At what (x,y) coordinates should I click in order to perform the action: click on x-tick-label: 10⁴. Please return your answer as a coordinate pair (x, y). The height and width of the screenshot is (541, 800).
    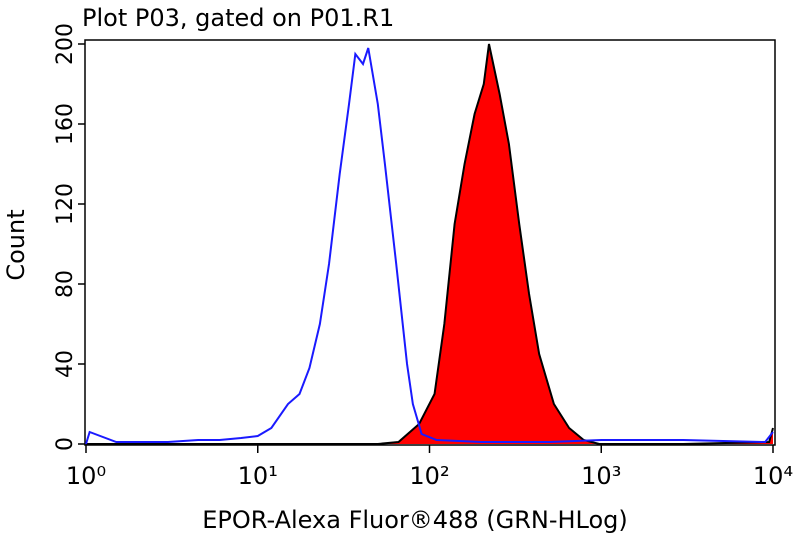
    Looking at the image, I should click on (773, 476).